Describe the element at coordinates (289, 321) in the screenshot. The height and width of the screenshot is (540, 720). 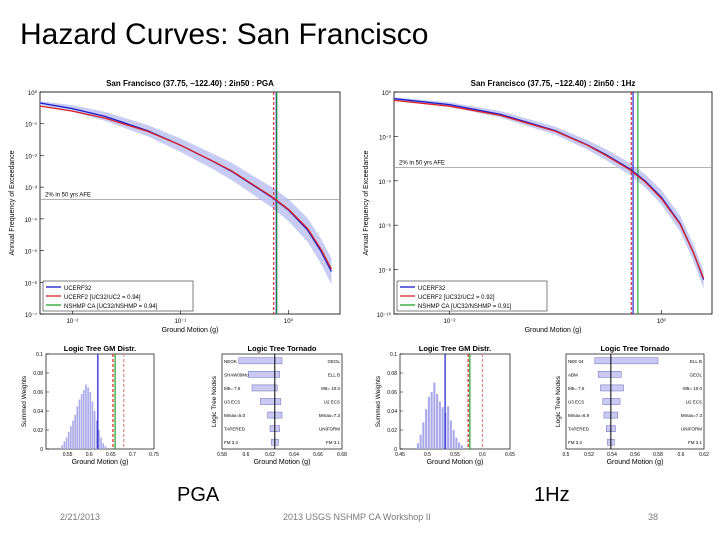
I see `pga-hazard-xtick-label: 10⁰` at that location.